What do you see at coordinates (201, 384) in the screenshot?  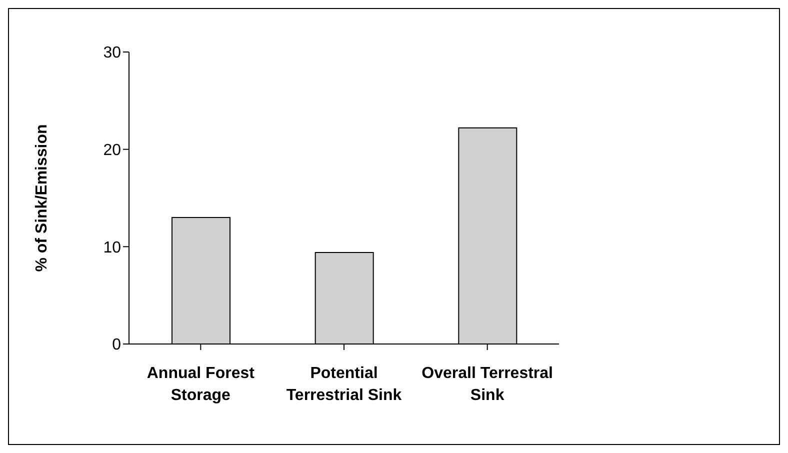 I see `x-tick-label: Annual Forest Storage` at bounding box center [201, 384].